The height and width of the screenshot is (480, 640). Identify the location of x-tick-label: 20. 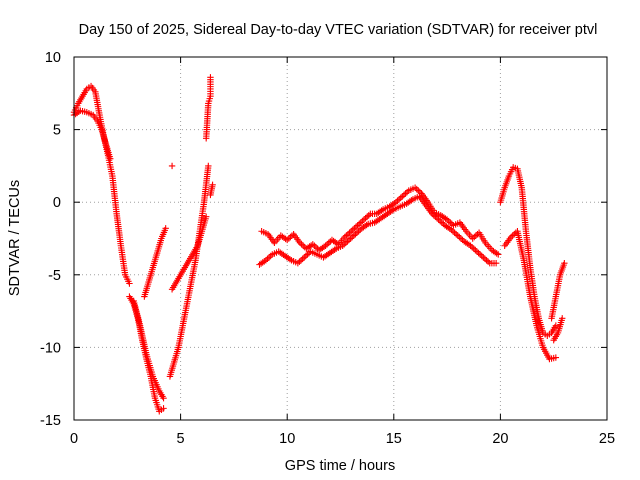
(500, 439).